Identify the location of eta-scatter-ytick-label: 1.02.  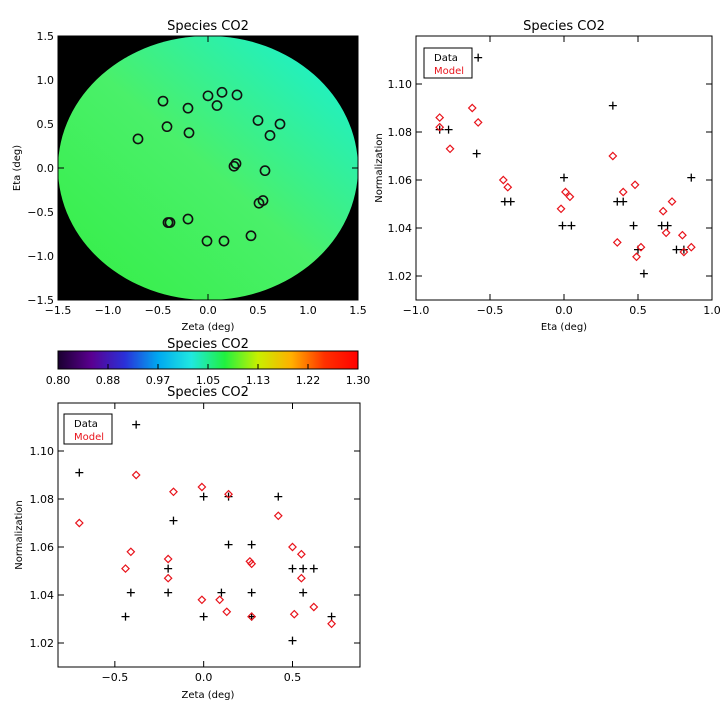
(400, 276).